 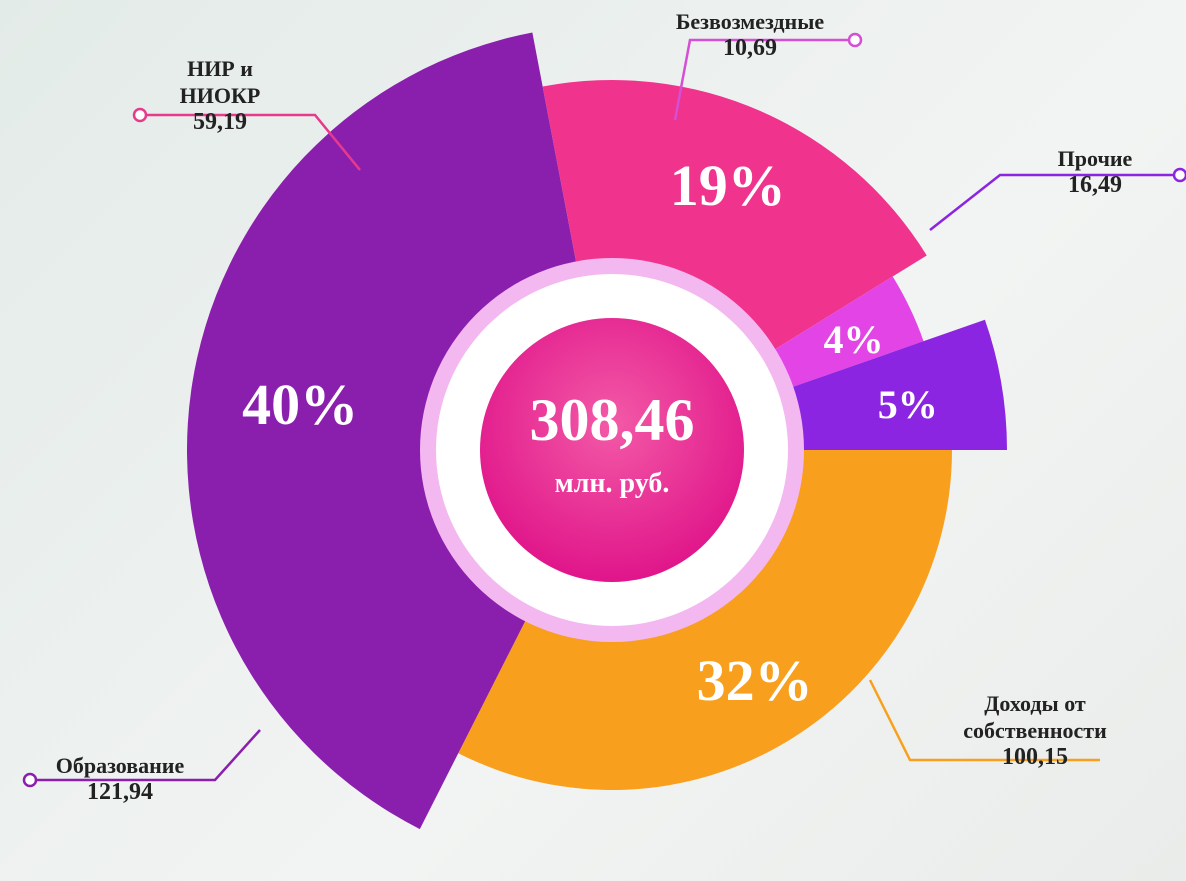 I want to click on percent-label: 40%, so click(x=300, y=404).